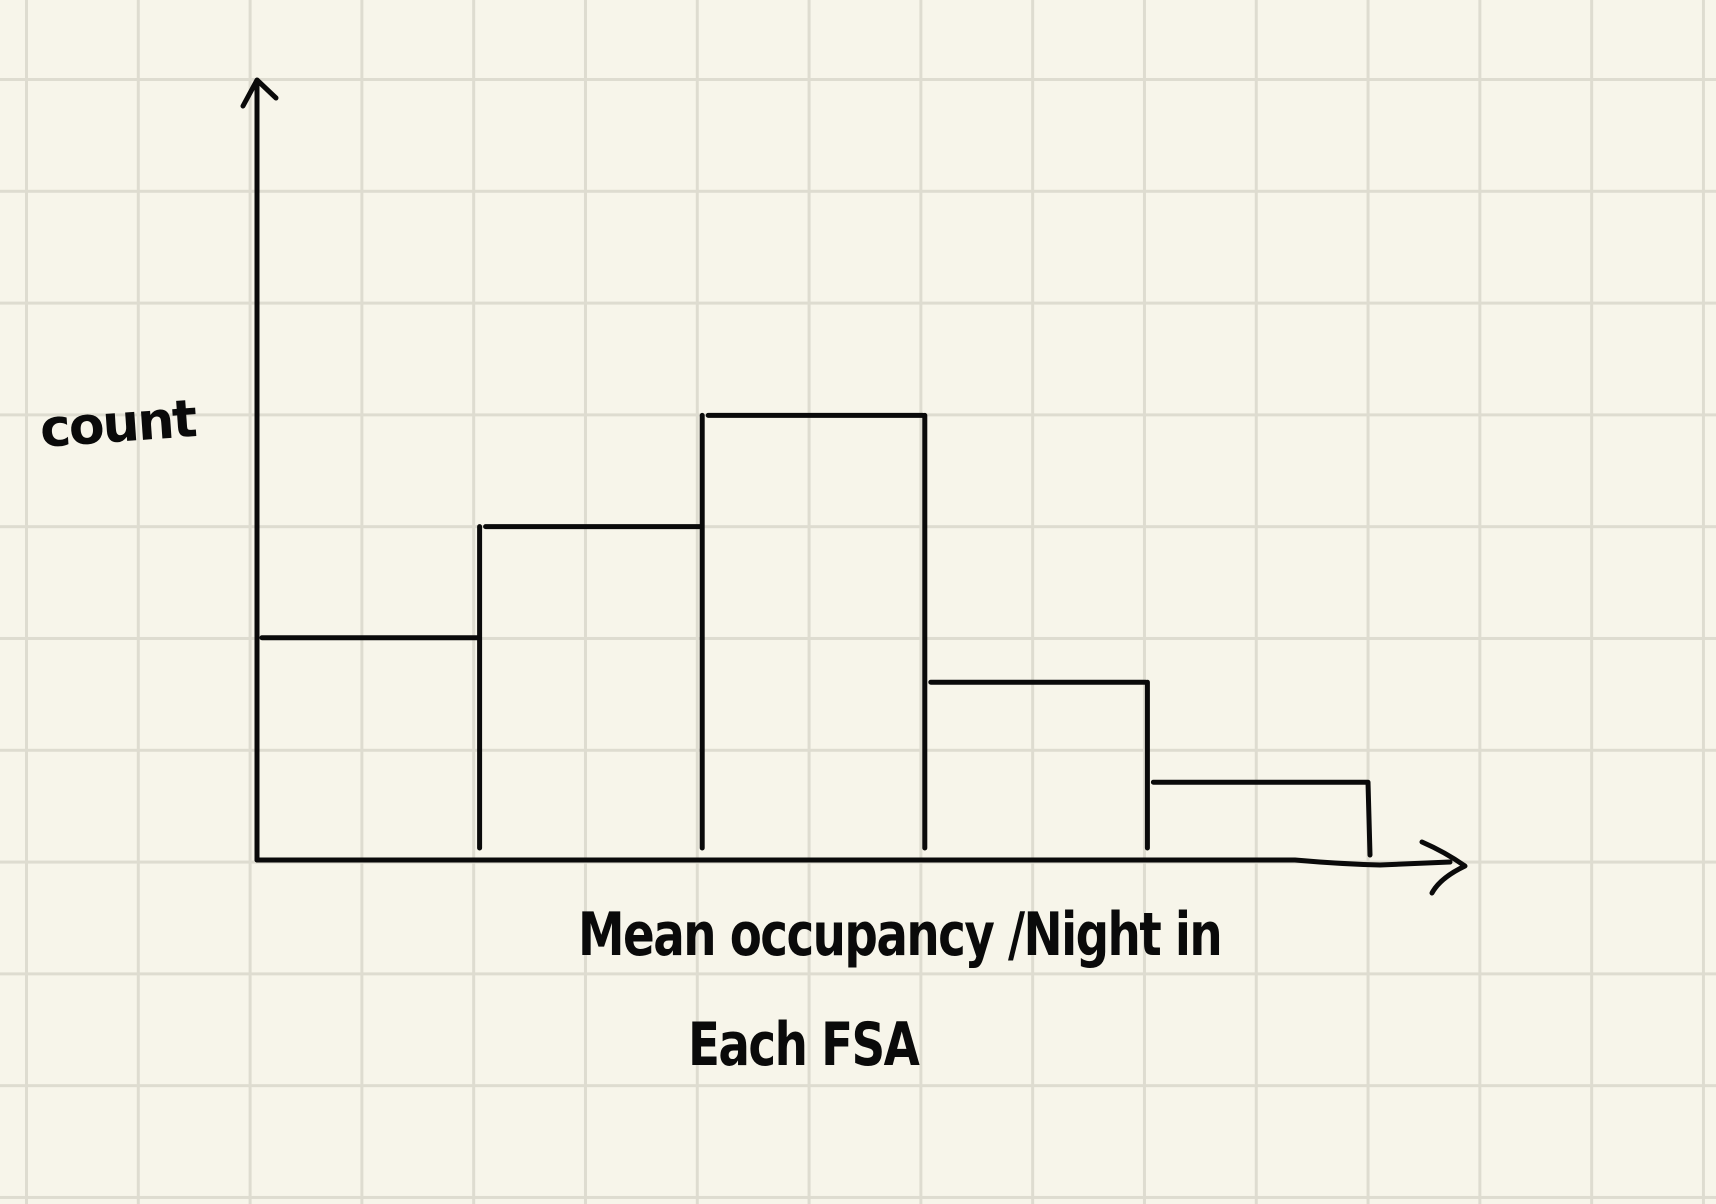 The height and width of the screenshot is (1204, 1716). I want to click on y-axis-label: count, so click(118, 424).